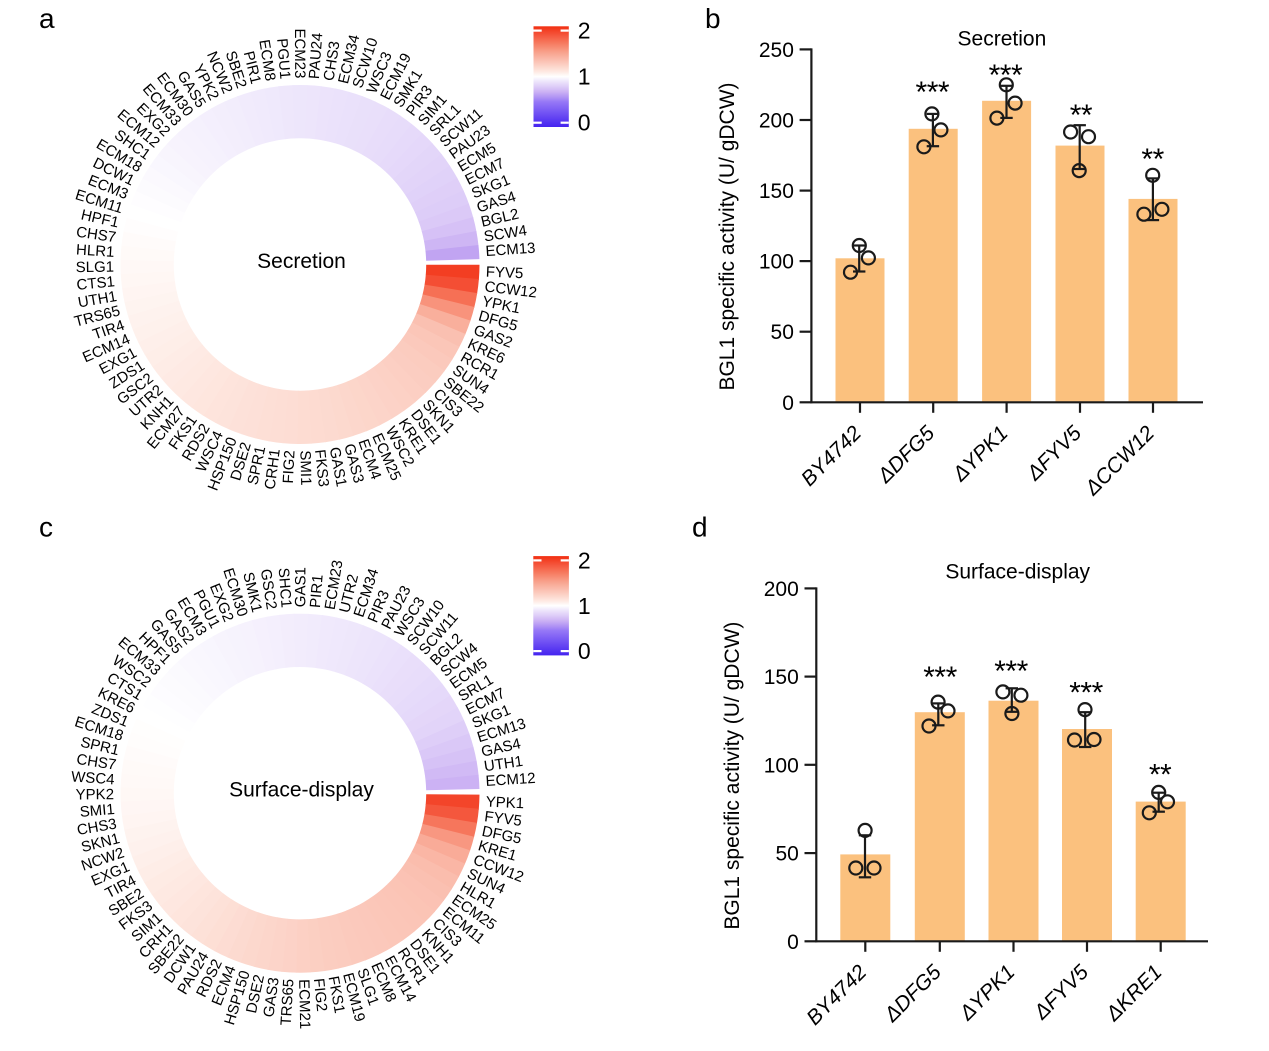  What do you see at coordinates (95, 268) in the screenshot?
I see `svg-text: SLG1` at bounding box center [95, 268].